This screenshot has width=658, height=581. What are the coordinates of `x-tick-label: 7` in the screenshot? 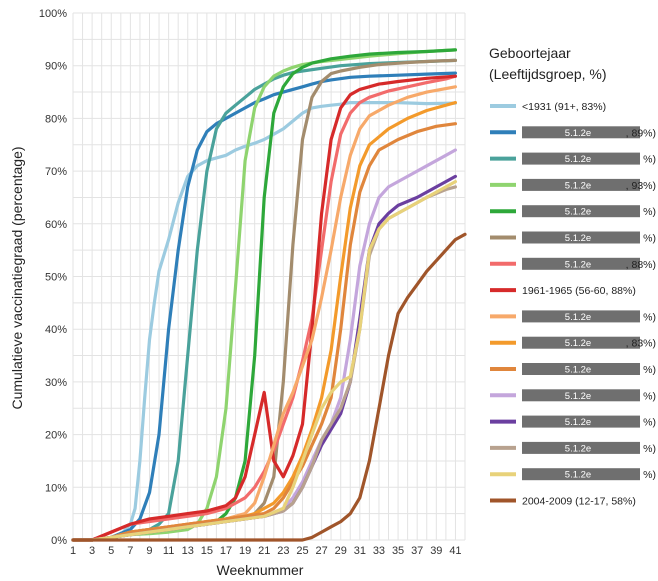 It's located at (130, 551).